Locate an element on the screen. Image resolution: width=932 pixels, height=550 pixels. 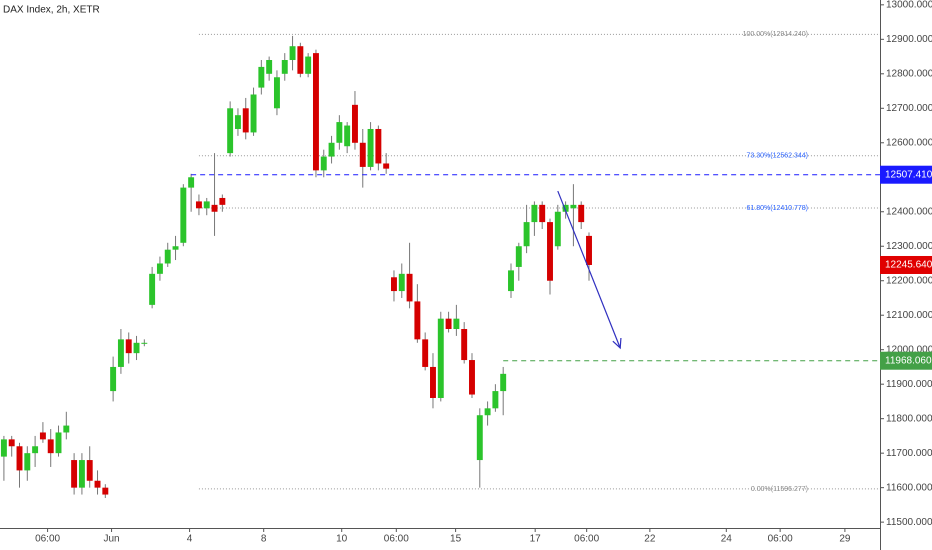
y-tick-label: 11900.000 is located at coordinates (909, 384).